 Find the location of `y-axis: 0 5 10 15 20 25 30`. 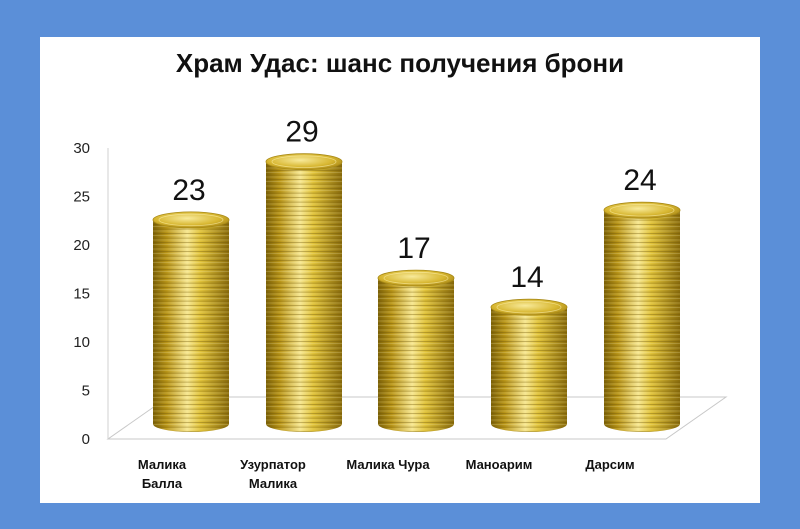

y-axis: 0 5 10 15 20 25 30 is located at coordinates (81, 294).